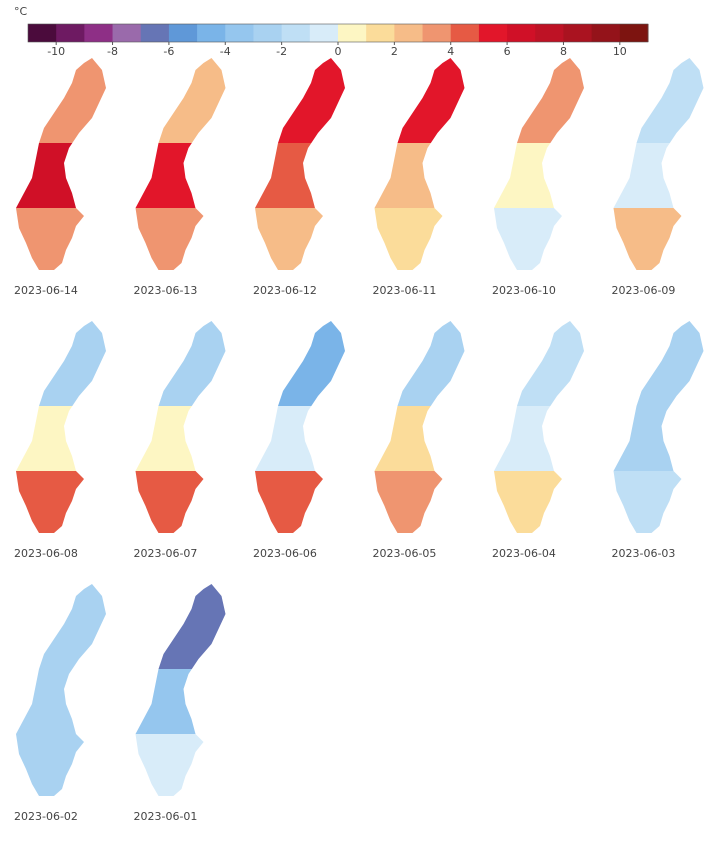 Image resolution: width=724 pixels, height=842 pixels. I want to click on map-panel: 2023-06-04, so click(538, 440).